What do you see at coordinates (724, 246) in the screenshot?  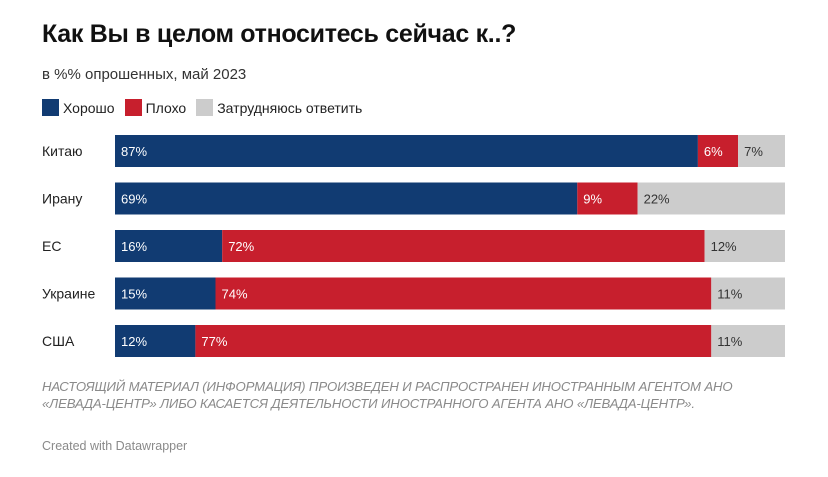 I see `data-label-unsure: 12%` at bounding box center [724, 246].